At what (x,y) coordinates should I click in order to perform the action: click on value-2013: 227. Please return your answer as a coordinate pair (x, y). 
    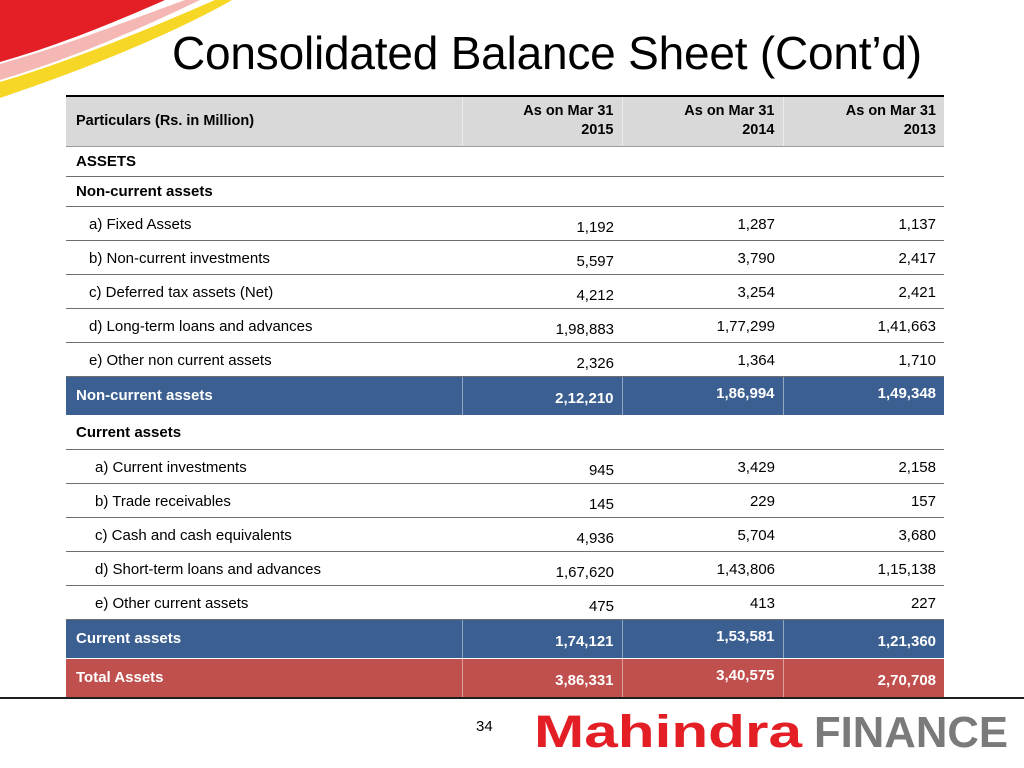
    Looking at the image, I should click on (863, 602).